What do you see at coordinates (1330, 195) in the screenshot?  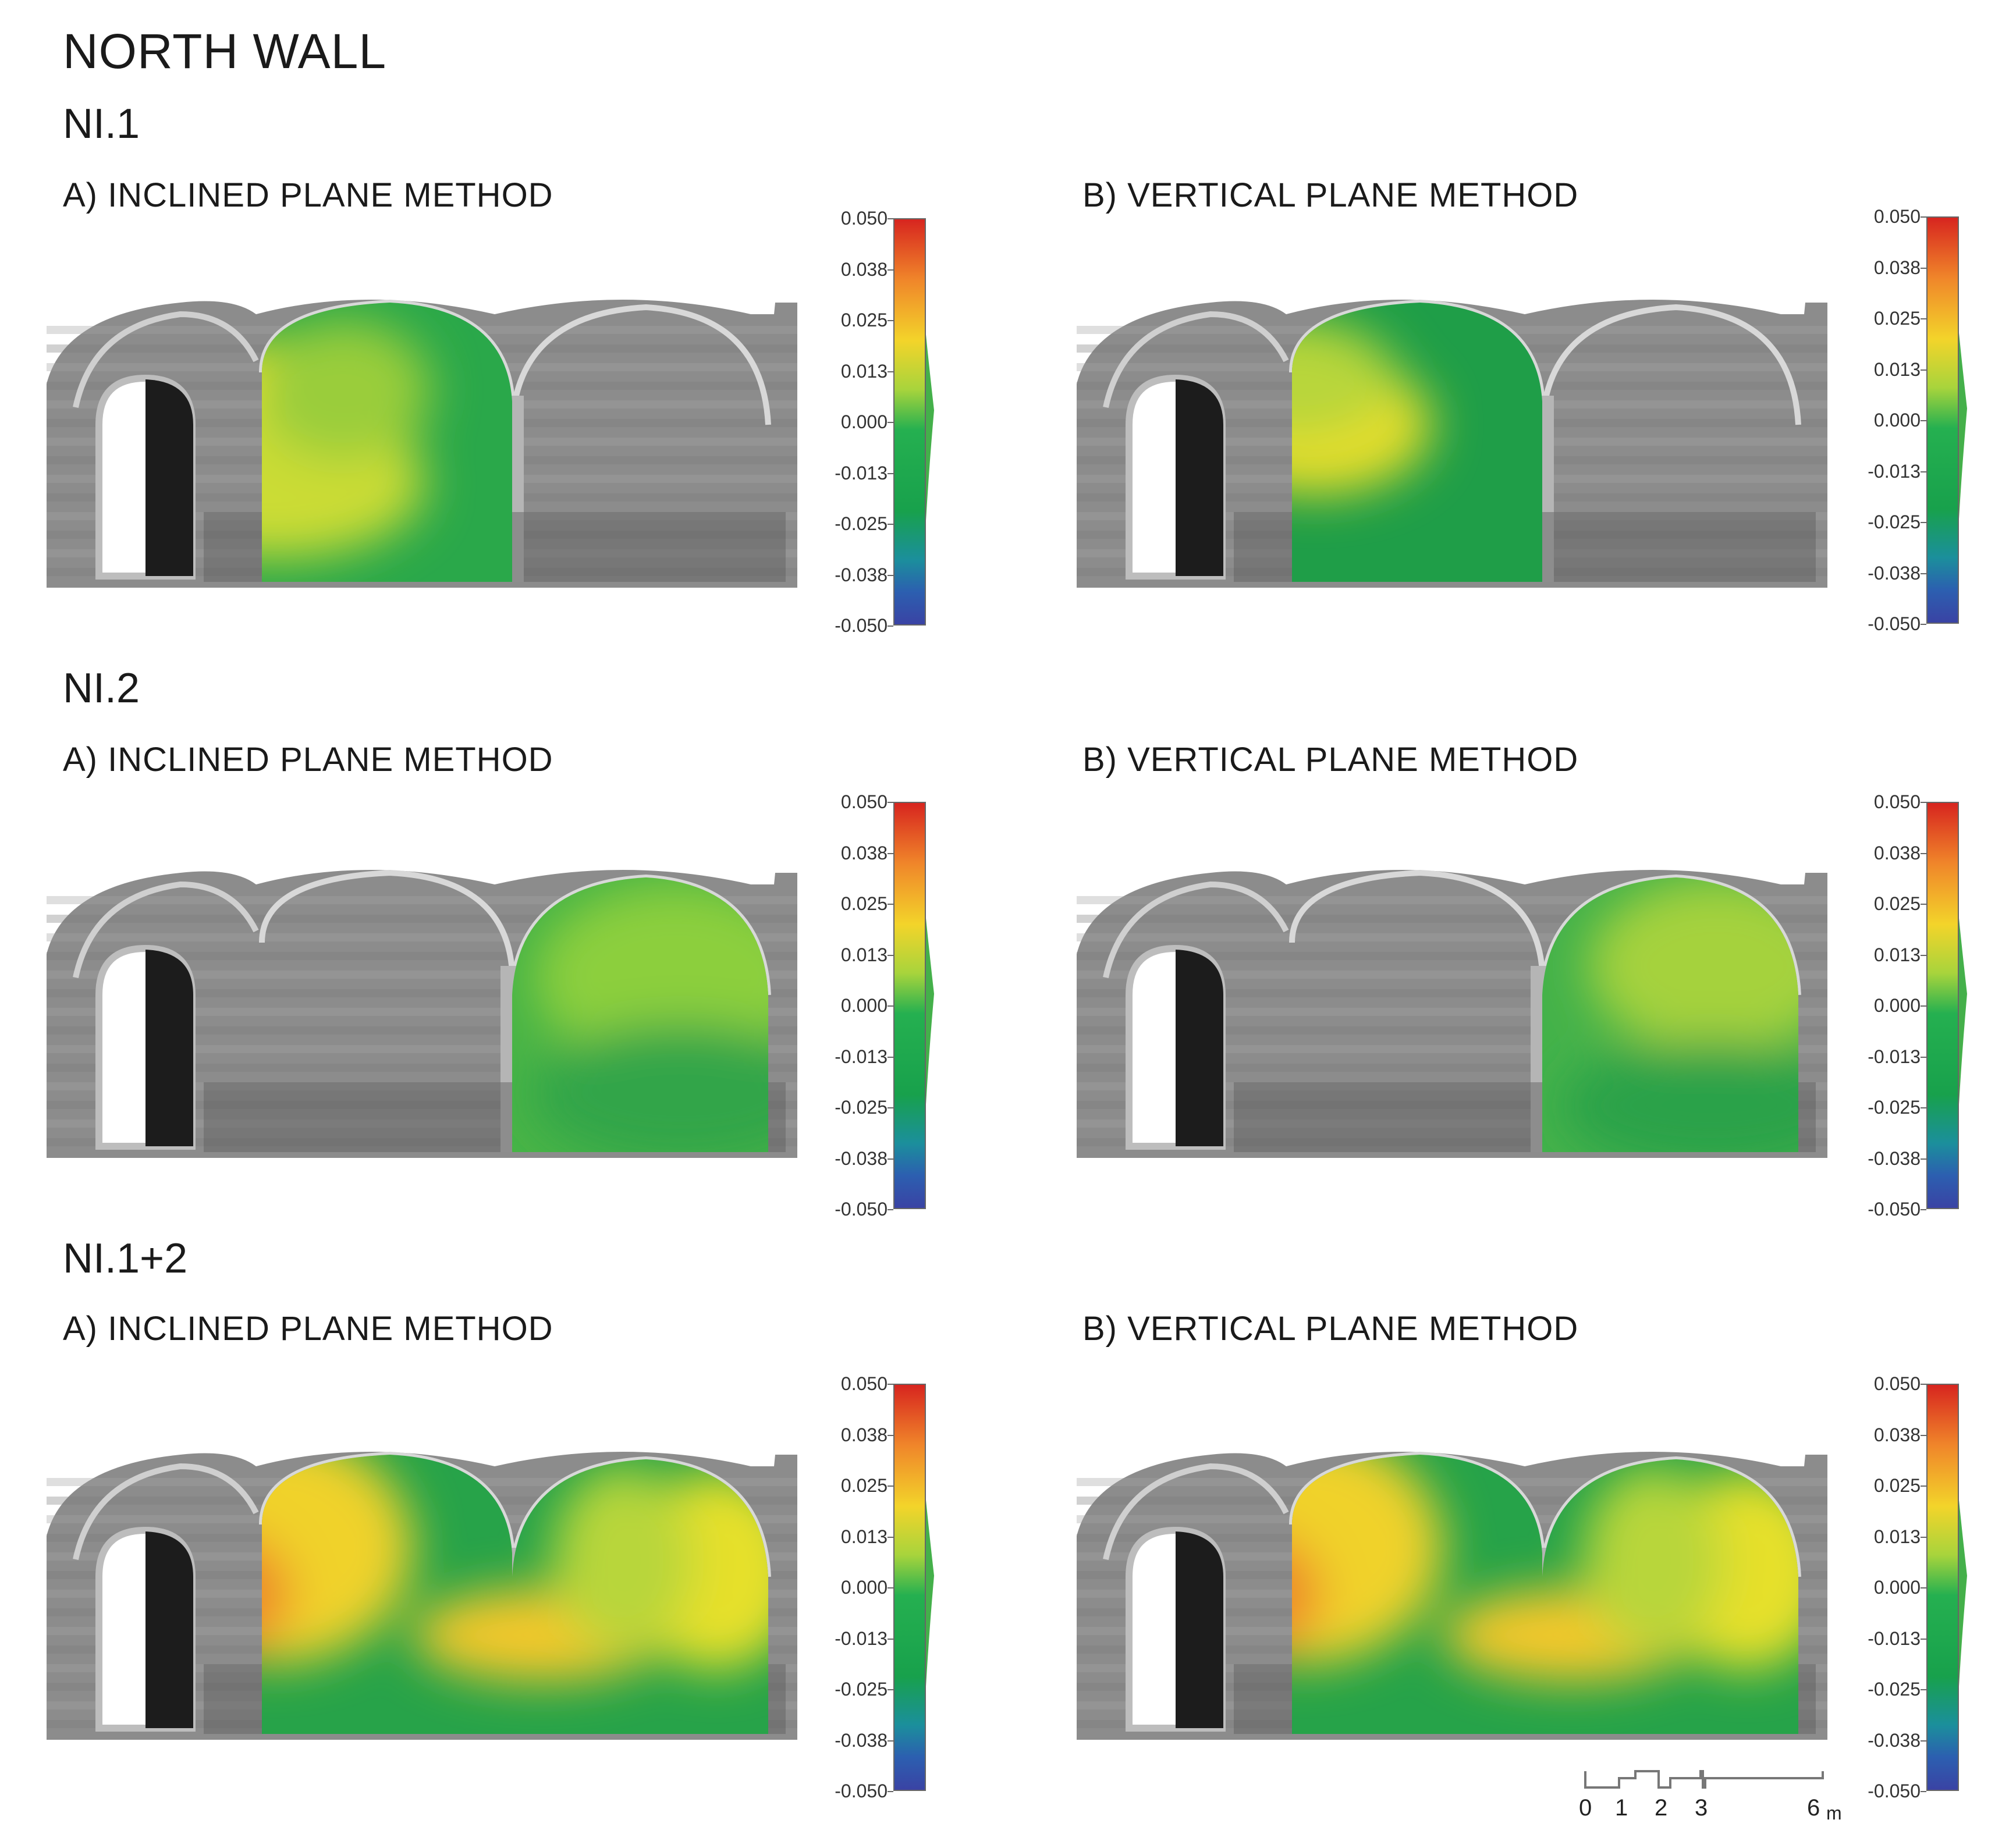 I see `method-label-b-ni1: B) VERTICAL PLANE METHOD` at bounding box center [1330, 195].